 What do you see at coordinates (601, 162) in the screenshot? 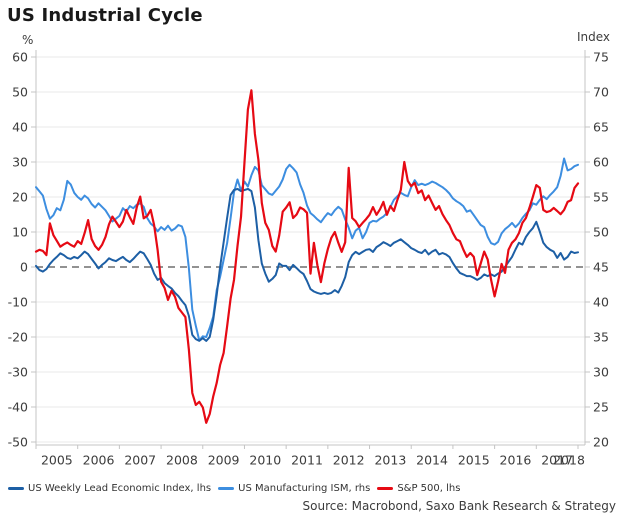
I see `right-tick-label: 60` at bounding box center [601, 162].